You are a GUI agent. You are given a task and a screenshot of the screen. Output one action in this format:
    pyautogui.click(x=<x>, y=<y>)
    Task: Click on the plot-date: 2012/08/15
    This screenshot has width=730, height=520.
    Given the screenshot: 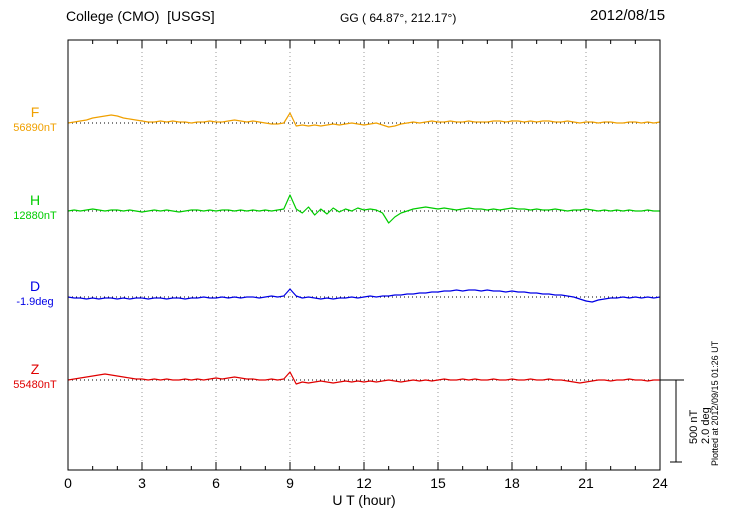 What is the action you would take?
    pyautogui.click(x=628, y=15)
    